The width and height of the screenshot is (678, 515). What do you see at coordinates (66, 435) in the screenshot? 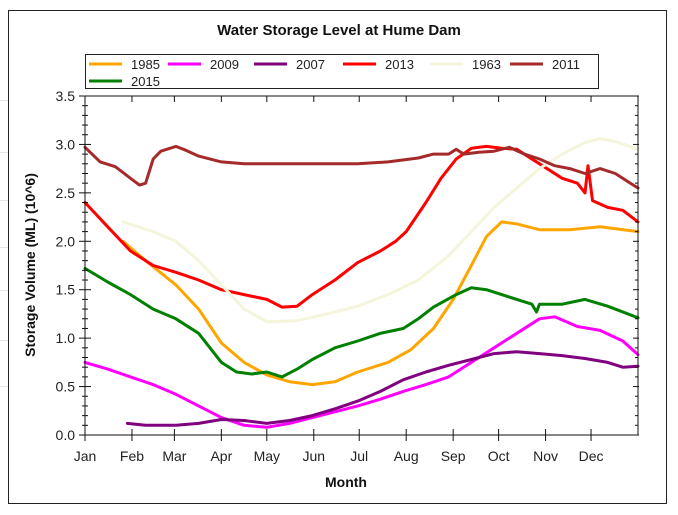
I see `y-tick-label: 0.0` at bounding box center [66, 435].